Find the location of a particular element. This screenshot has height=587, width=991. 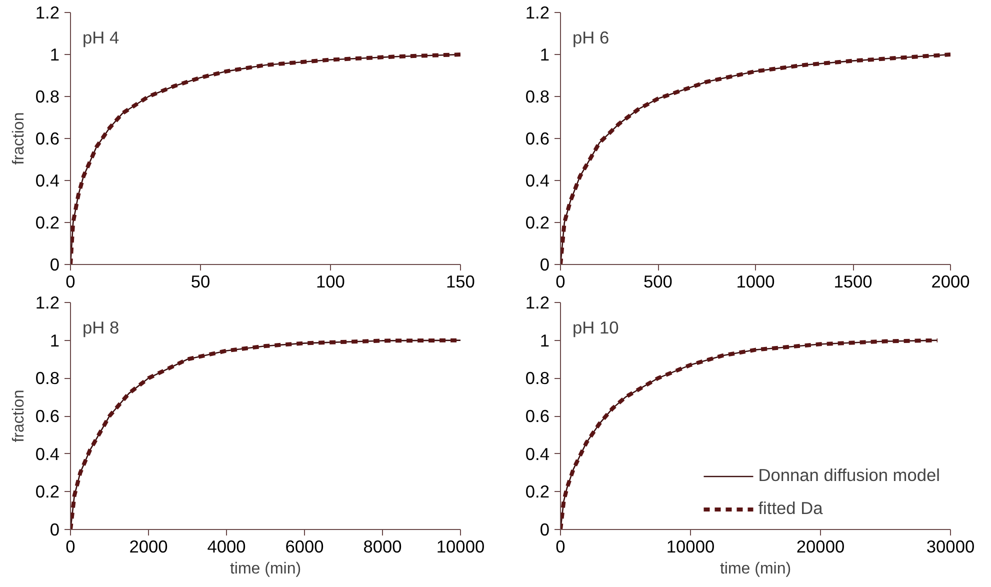

x-tick-label: 500 is located at coordinates (658, 282).